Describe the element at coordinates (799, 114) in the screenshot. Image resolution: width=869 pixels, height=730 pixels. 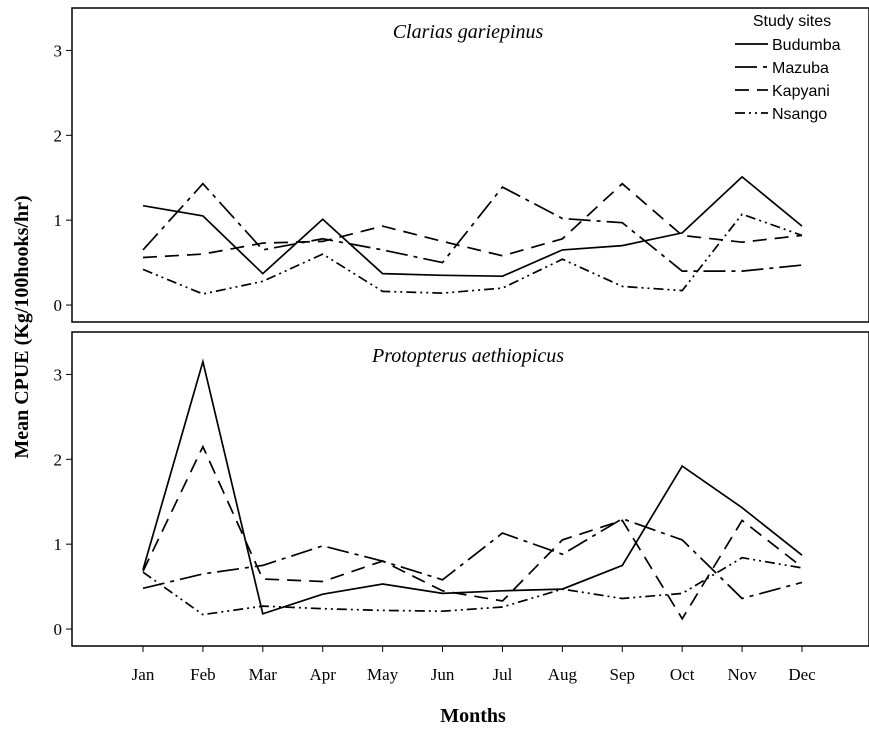
I see `legend-entry: Nsango` at that location.